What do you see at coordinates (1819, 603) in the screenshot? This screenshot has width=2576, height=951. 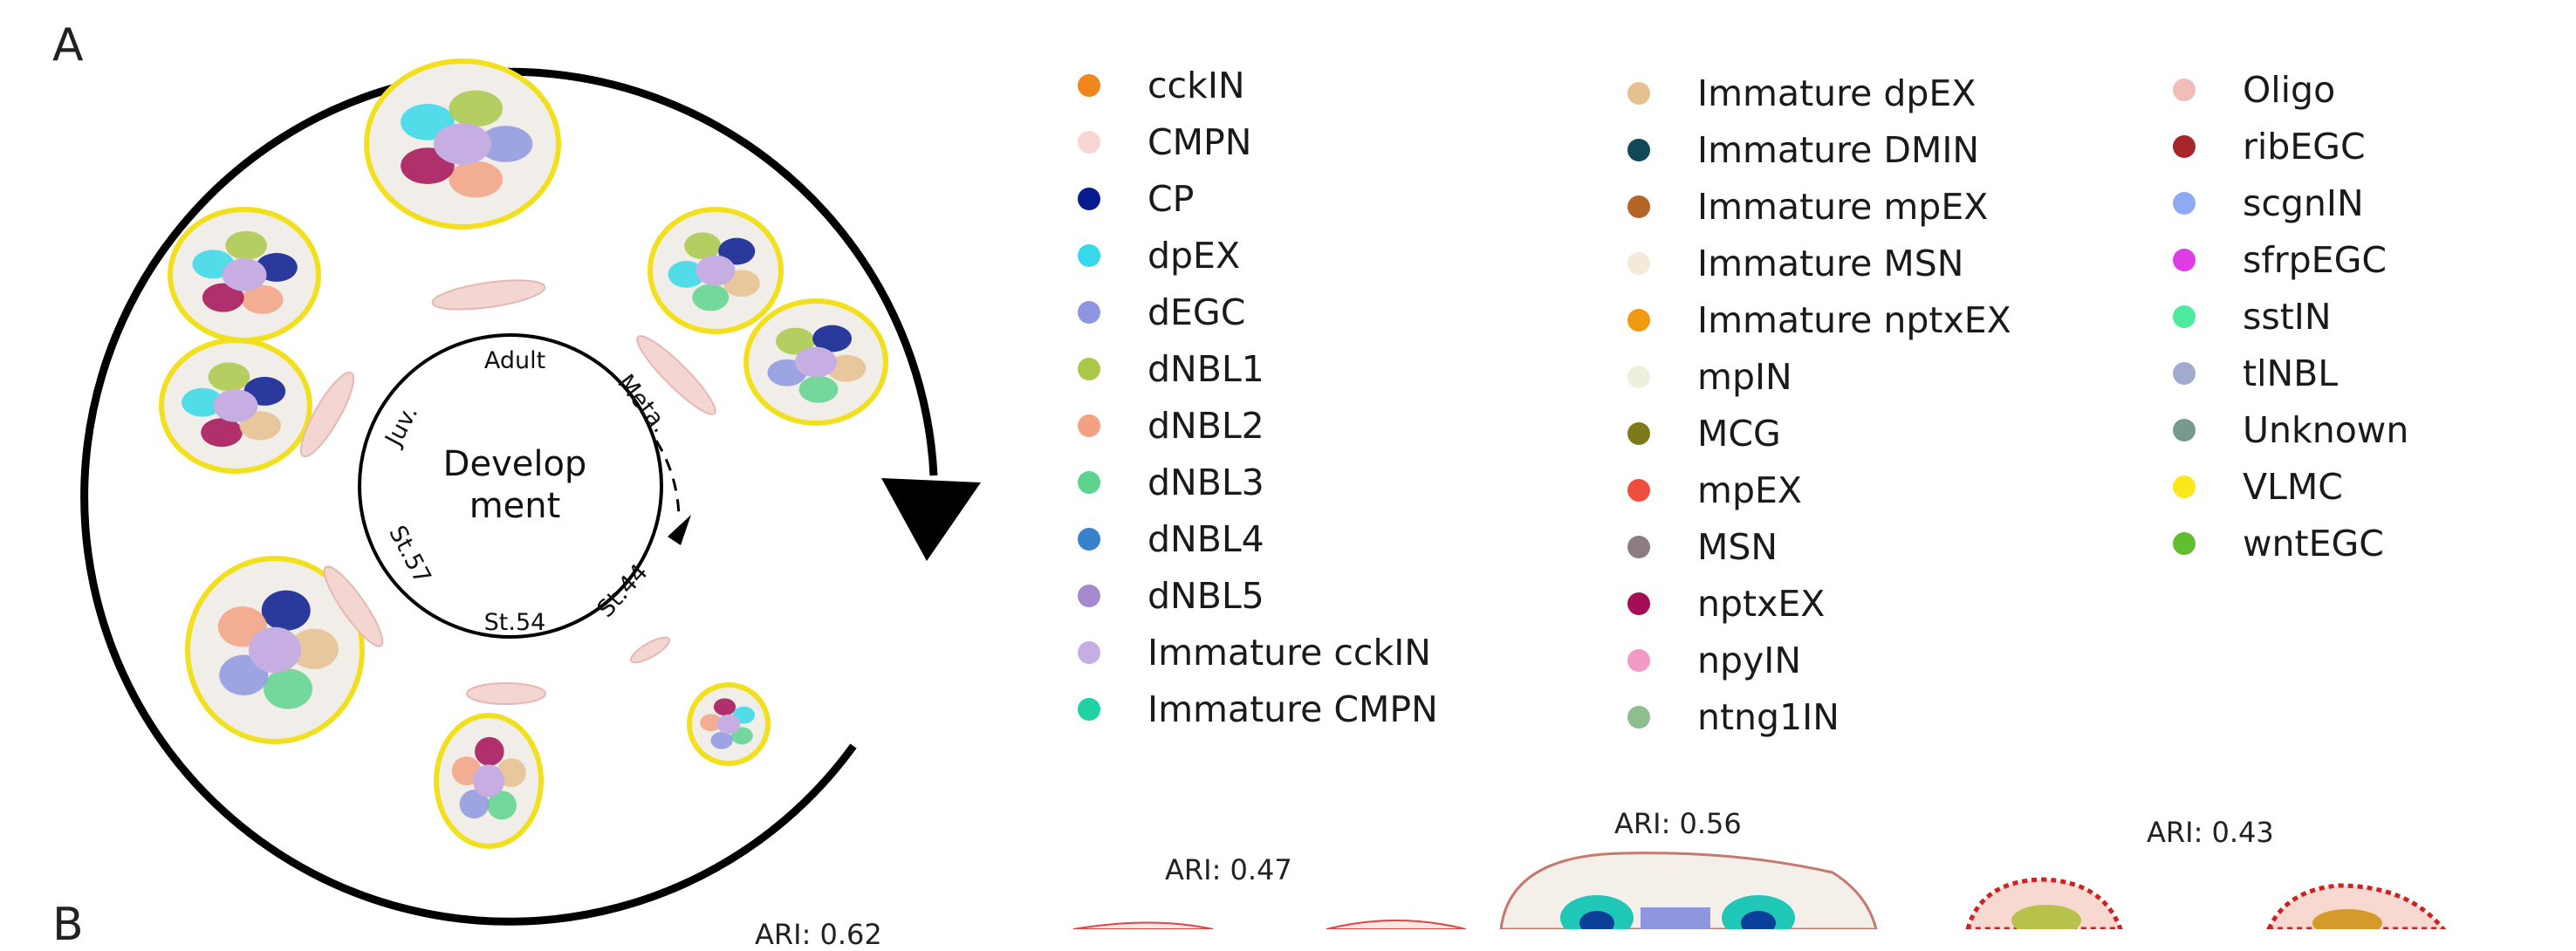 I see `legend-item: nptxEX` at bounding box center [1819, 603].